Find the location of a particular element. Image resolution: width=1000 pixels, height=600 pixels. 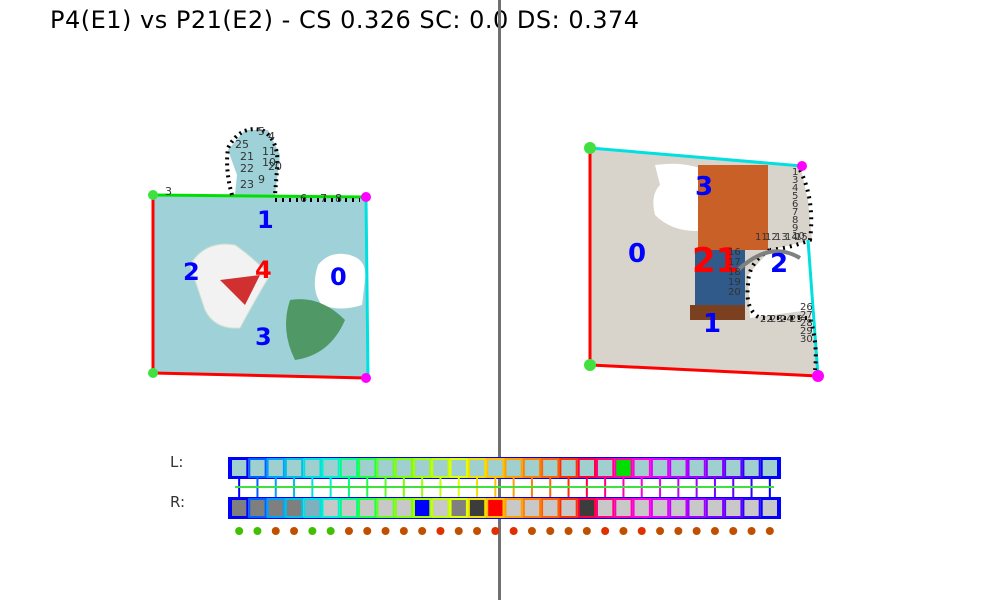

right-edge-label-3: 3 is located at coordinates (704, 187).